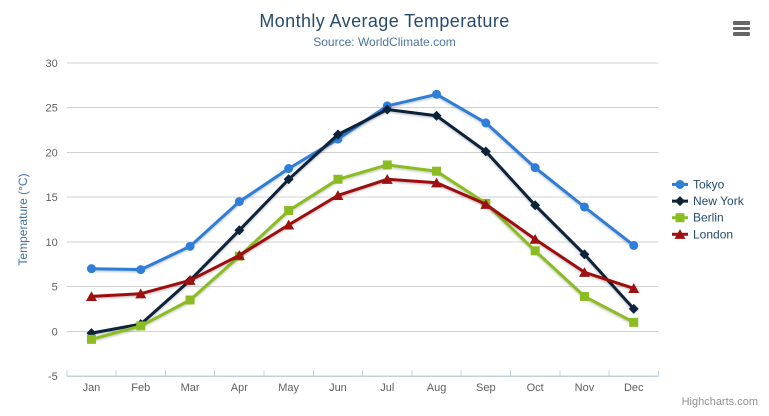 This screenshot has height=416, width=769. I want to click on legend-marker-diamond, so click(680, 201).